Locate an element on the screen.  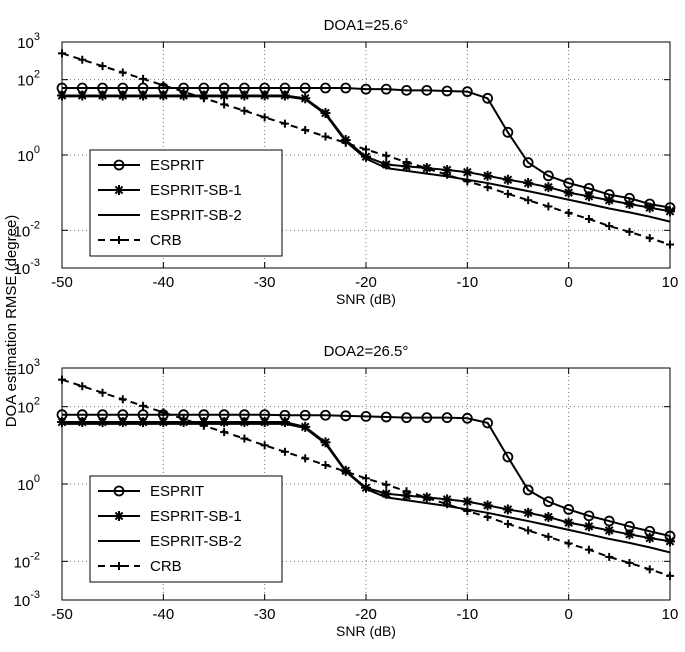
x-axis-label: SNR (dB) is located at coordinates (366, 299).